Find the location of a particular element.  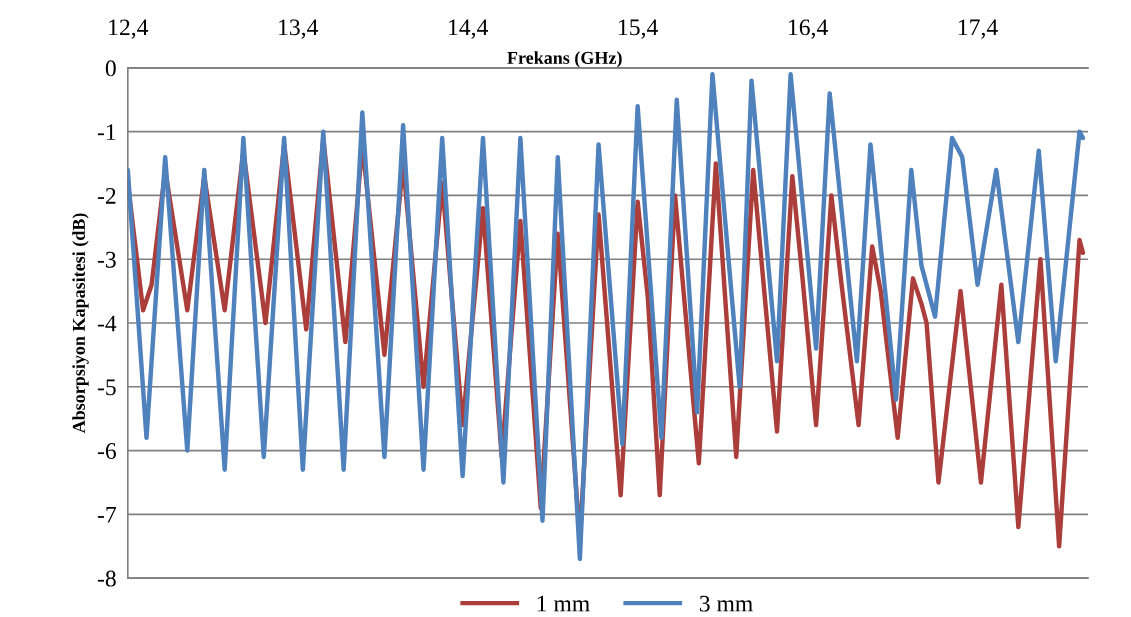

y-tick-label: -2 is located at coordinates (106, 195).